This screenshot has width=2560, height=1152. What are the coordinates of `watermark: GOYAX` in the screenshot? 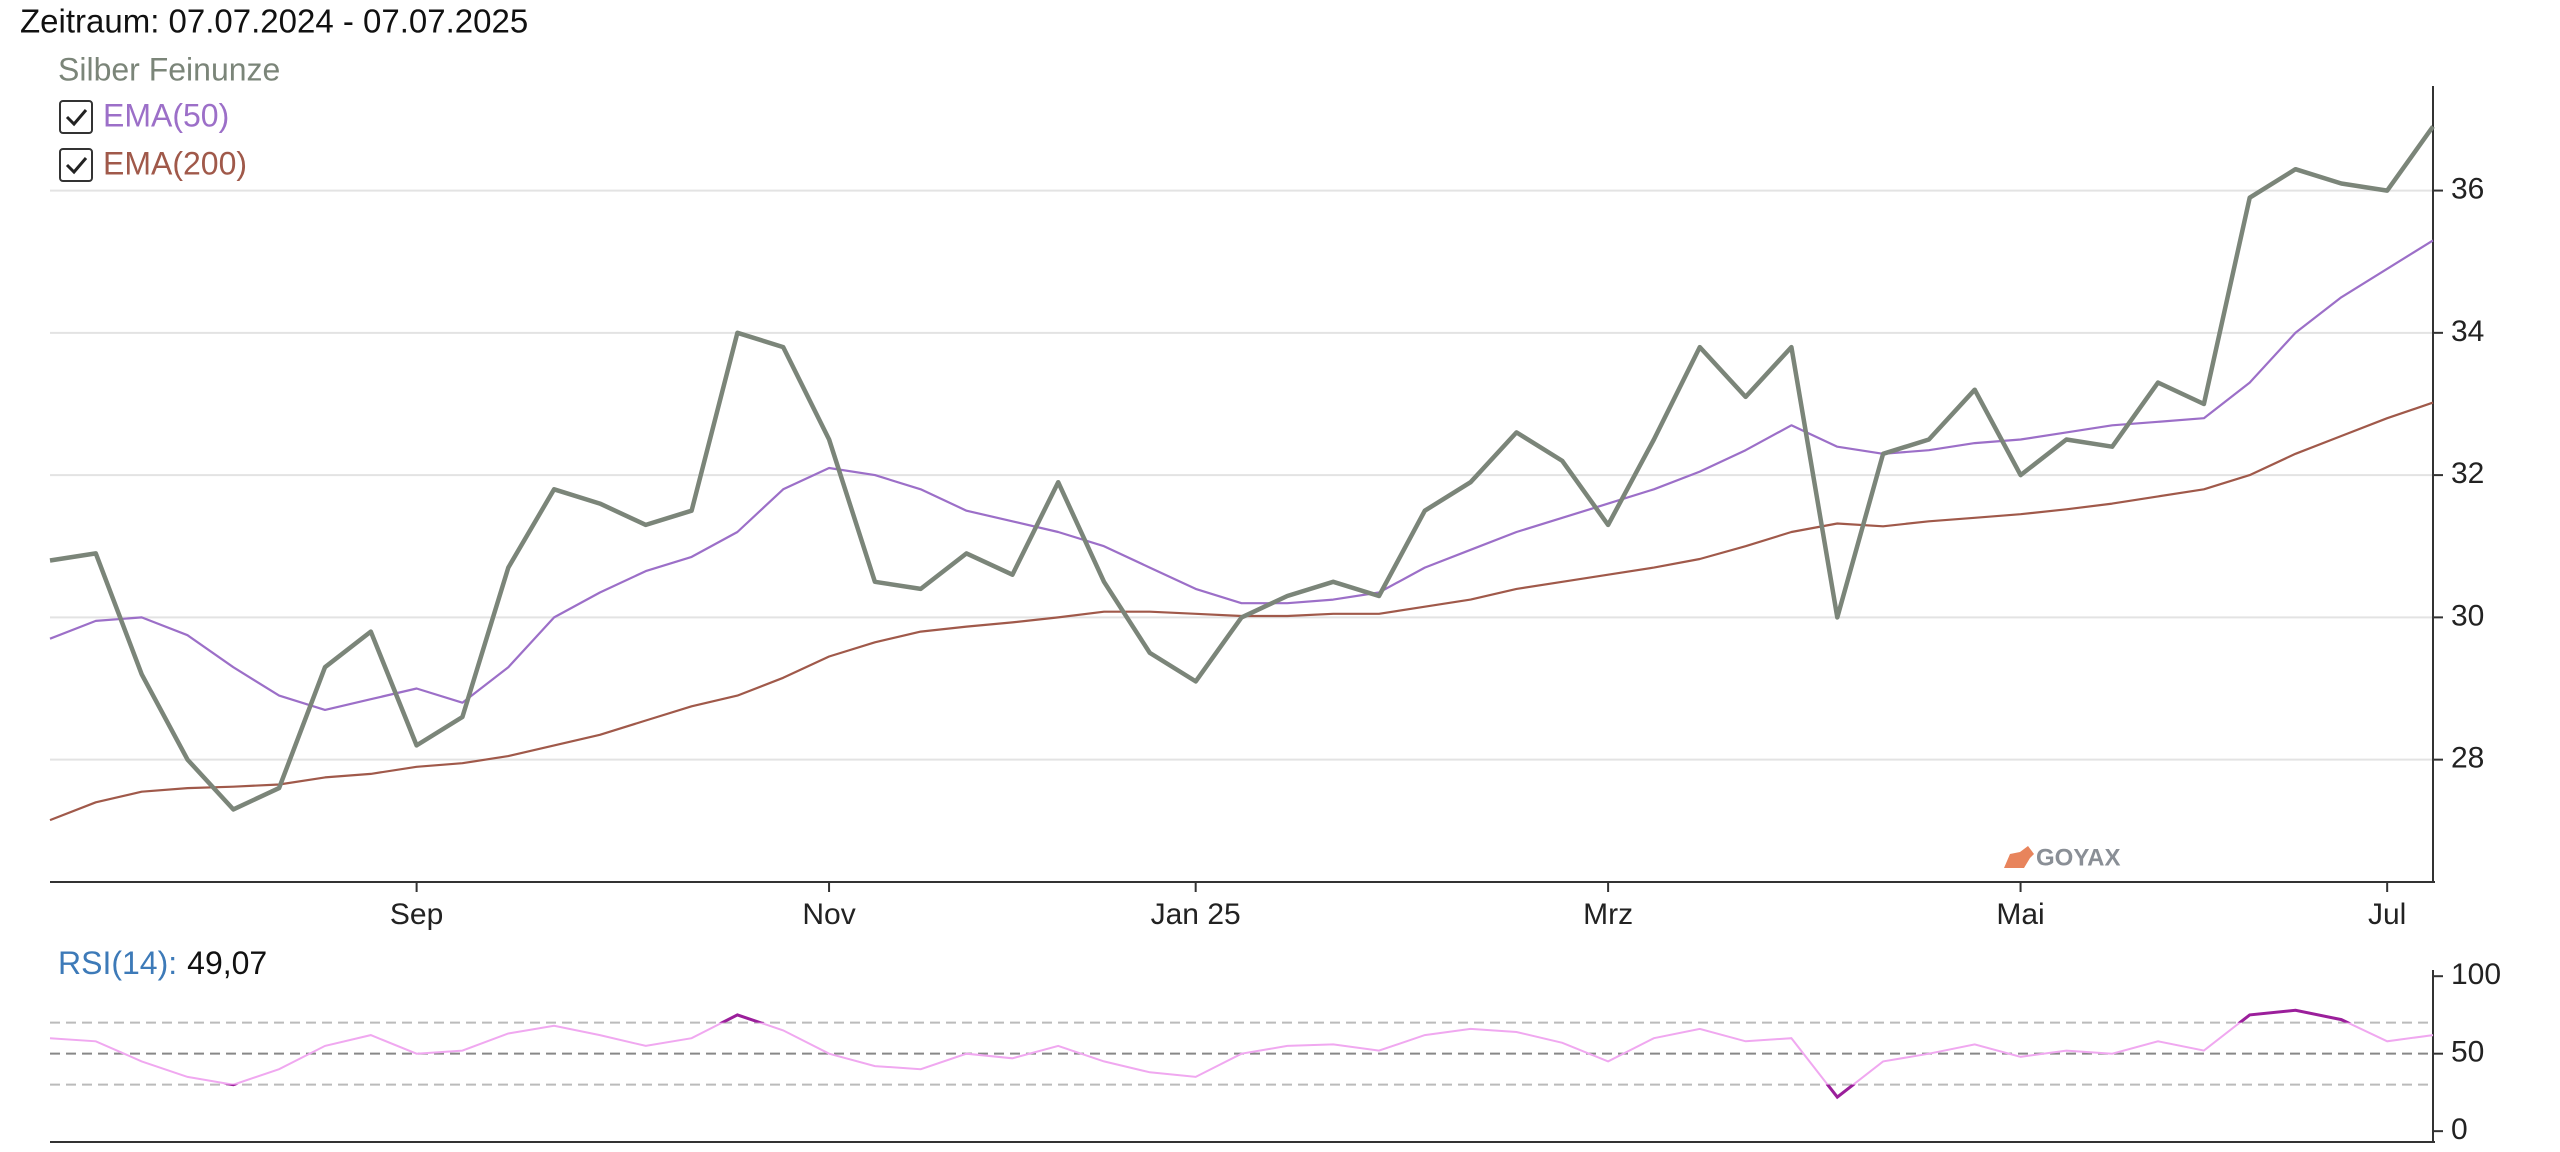 It's located at (2078, 857).